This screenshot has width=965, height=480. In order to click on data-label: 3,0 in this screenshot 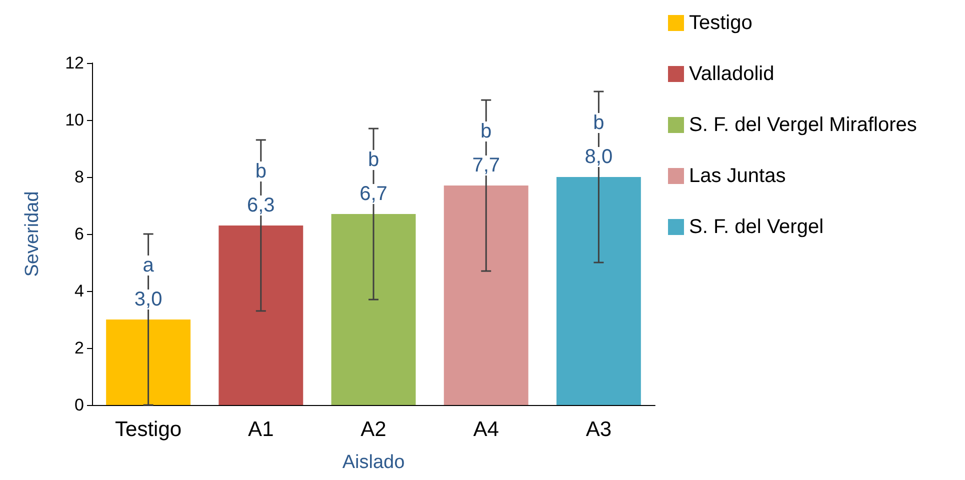, I will do `click(148, 299)`.